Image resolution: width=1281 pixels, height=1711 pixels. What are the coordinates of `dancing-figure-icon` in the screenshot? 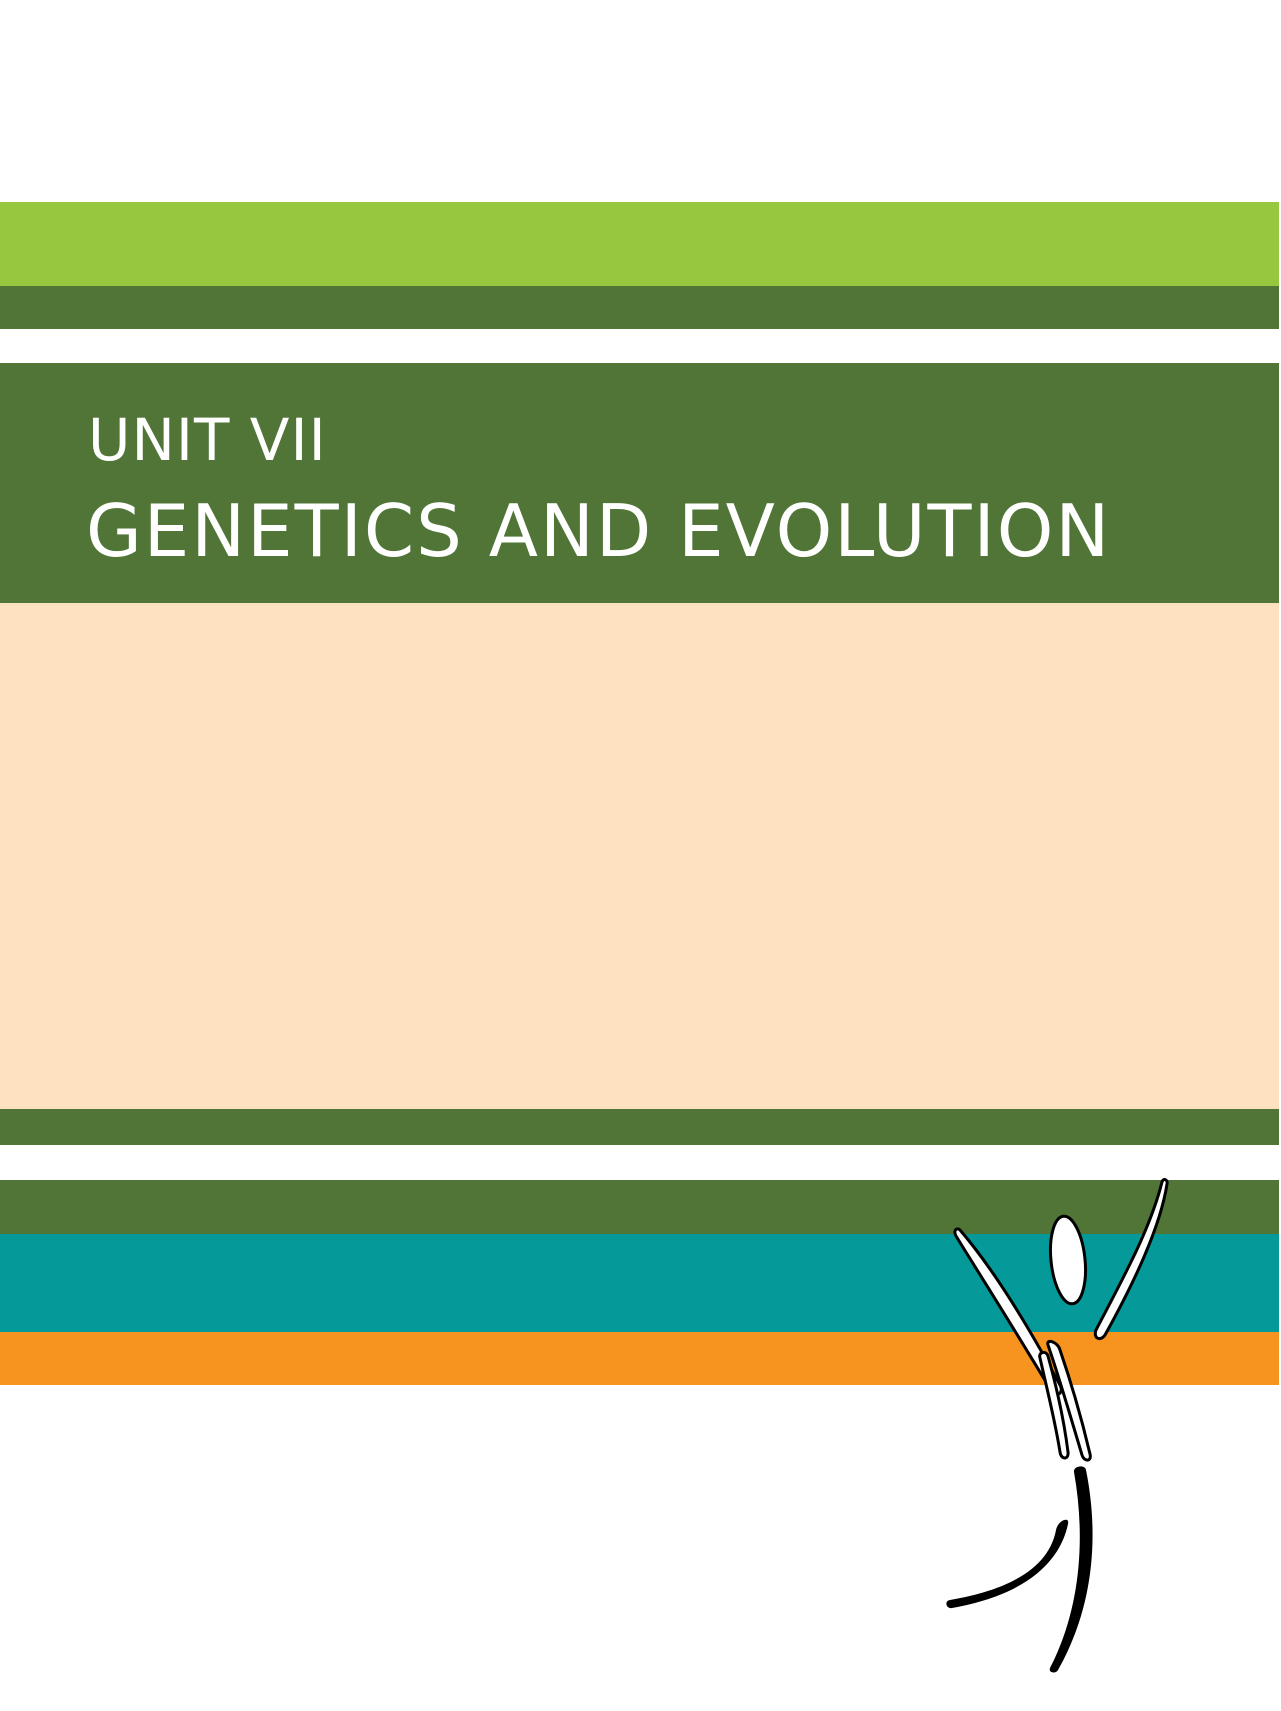 It's located at (1057, 1425).